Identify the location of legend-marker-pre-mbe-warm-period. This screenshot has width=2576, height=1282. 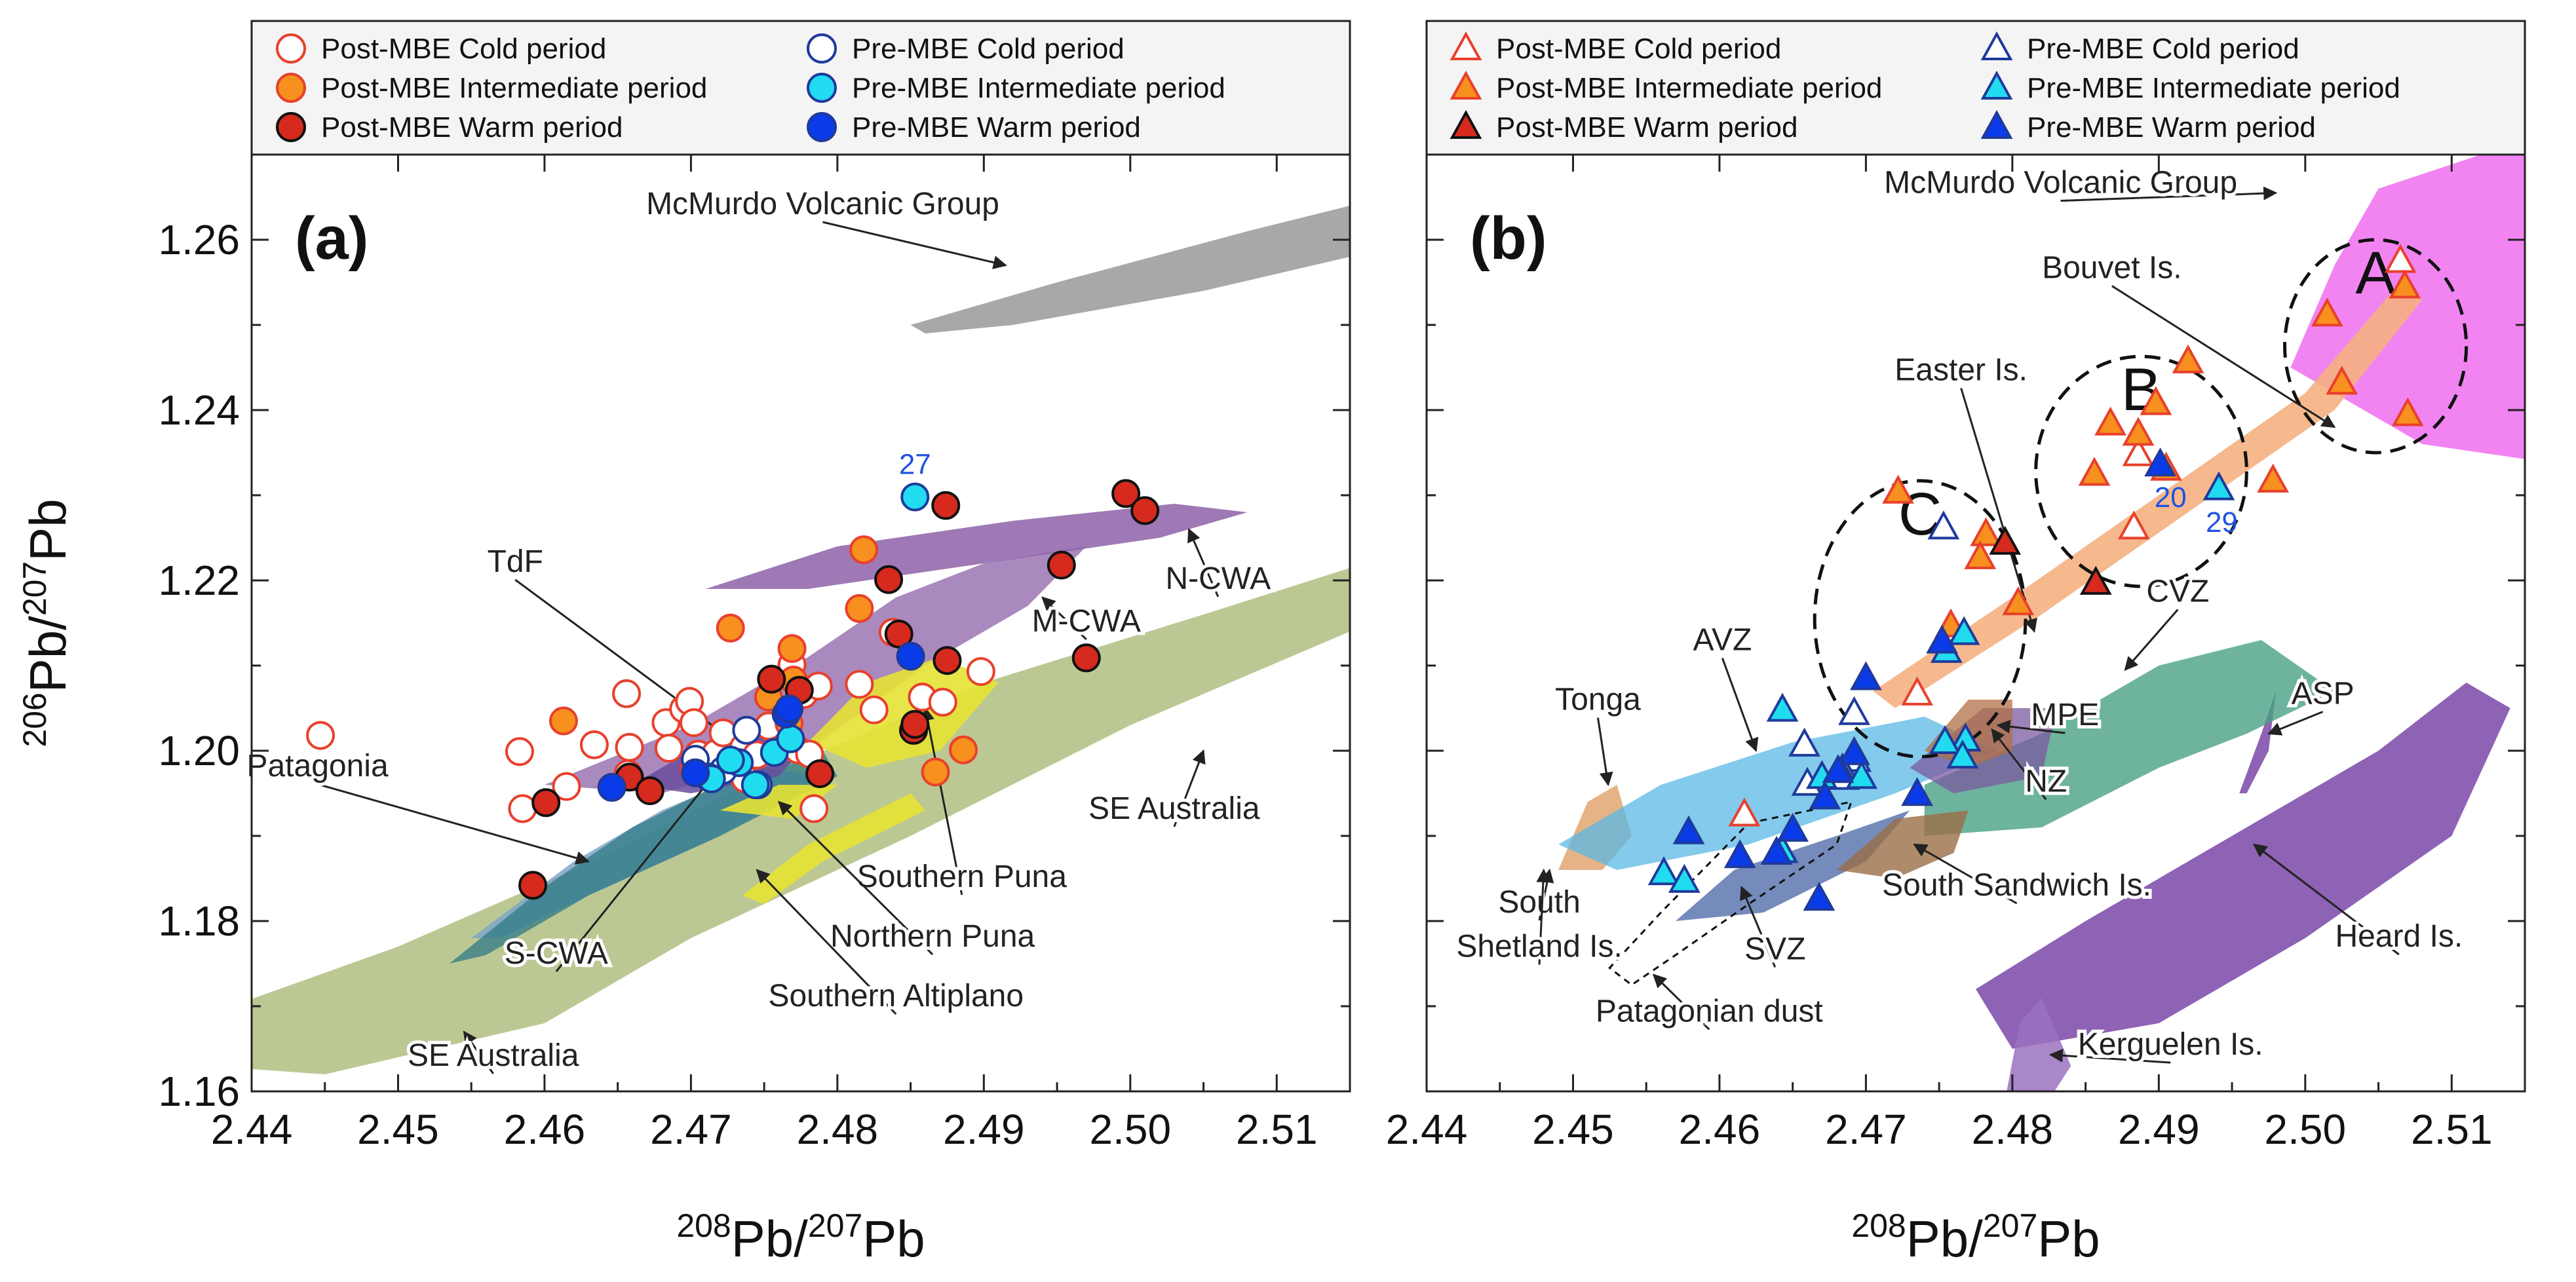
(1996, 124).